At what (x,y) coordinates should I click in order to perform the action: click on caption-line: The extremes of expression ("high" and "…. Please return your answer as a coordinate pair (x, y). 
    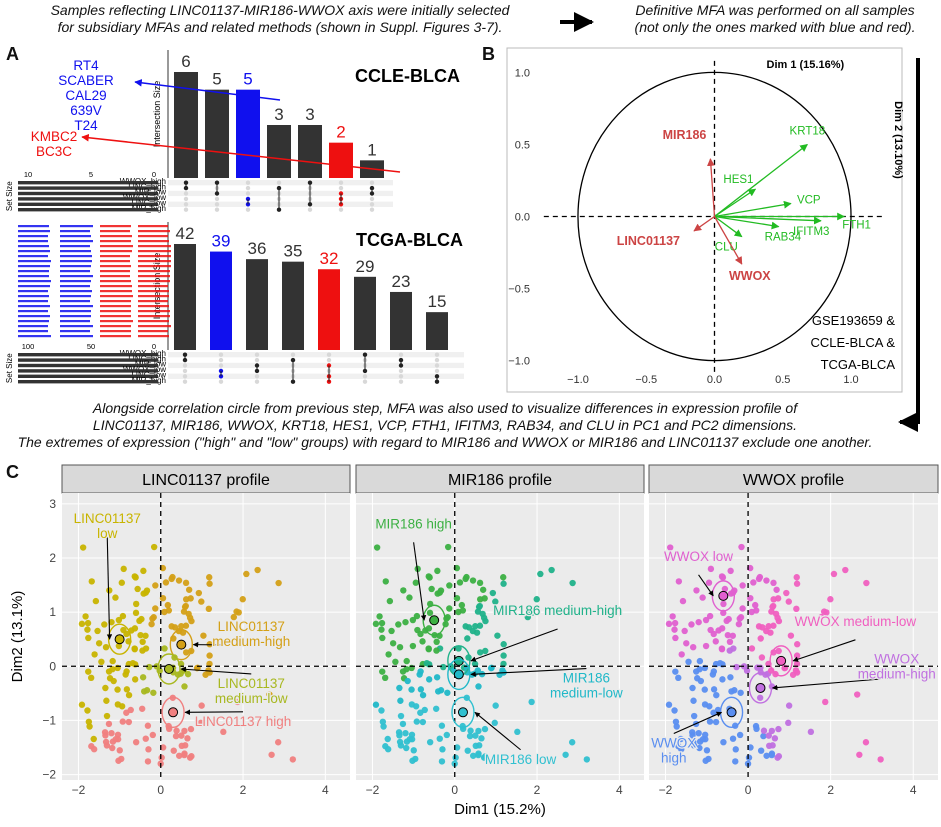
    Looking at the image, I should click on (445, 442).